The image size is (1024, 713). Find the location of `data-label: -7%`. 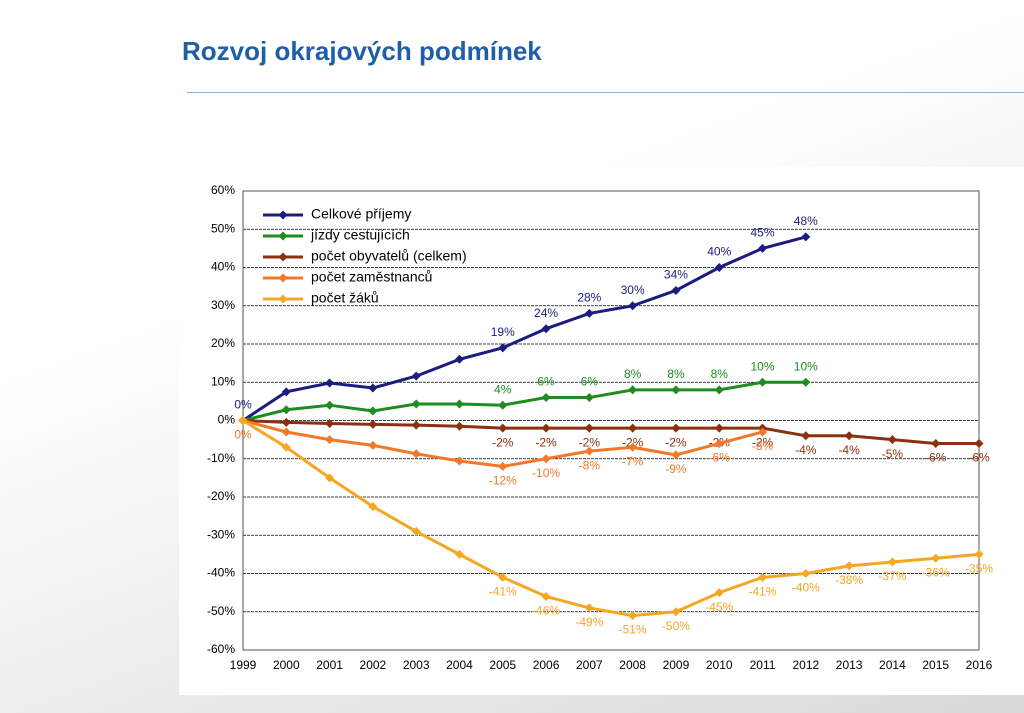

data-label: -7% is located at coordinates (633, 461).